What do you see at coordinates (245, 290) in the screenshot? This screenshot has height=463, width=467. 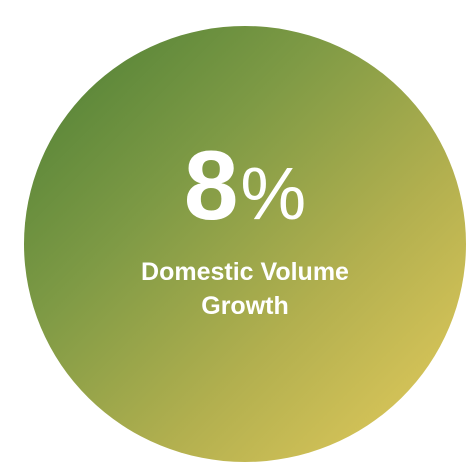 I see `stat-caption: Domestic Volume Growth` at bounding box center [245, 290].